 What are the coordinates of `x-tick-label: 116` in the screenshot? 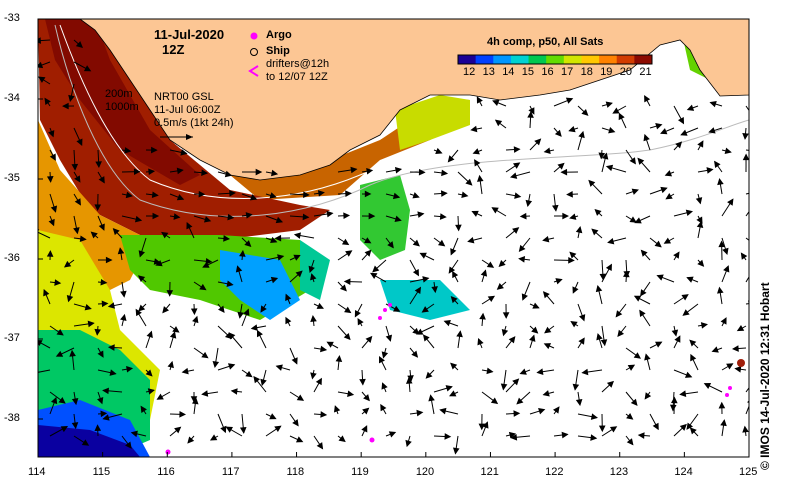 It's located at (166, 472).